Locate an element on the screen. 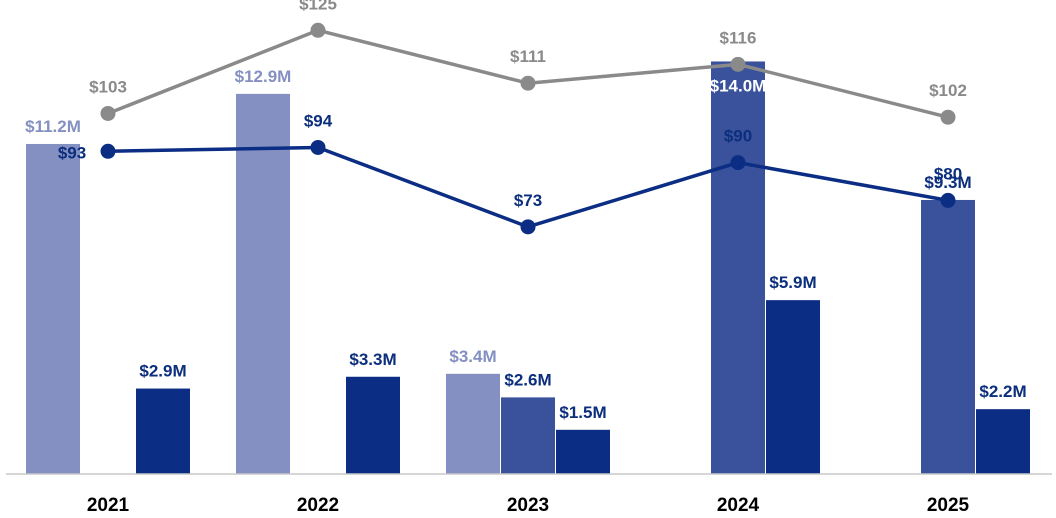 The image size is (1056, 518). bar-label-mid-2025: $9.3M is located at coordinates (947, 182).